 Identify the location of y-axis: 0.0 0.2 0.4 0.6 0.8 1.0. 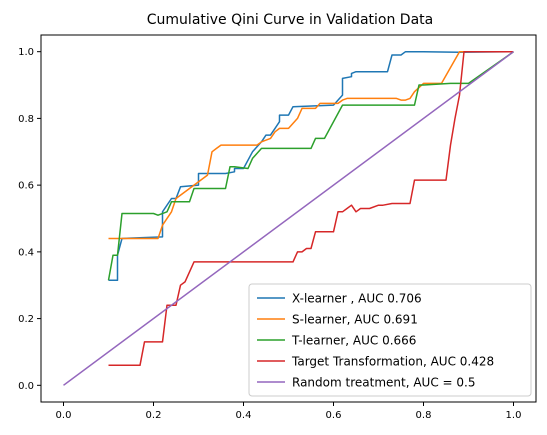
(29, 219).